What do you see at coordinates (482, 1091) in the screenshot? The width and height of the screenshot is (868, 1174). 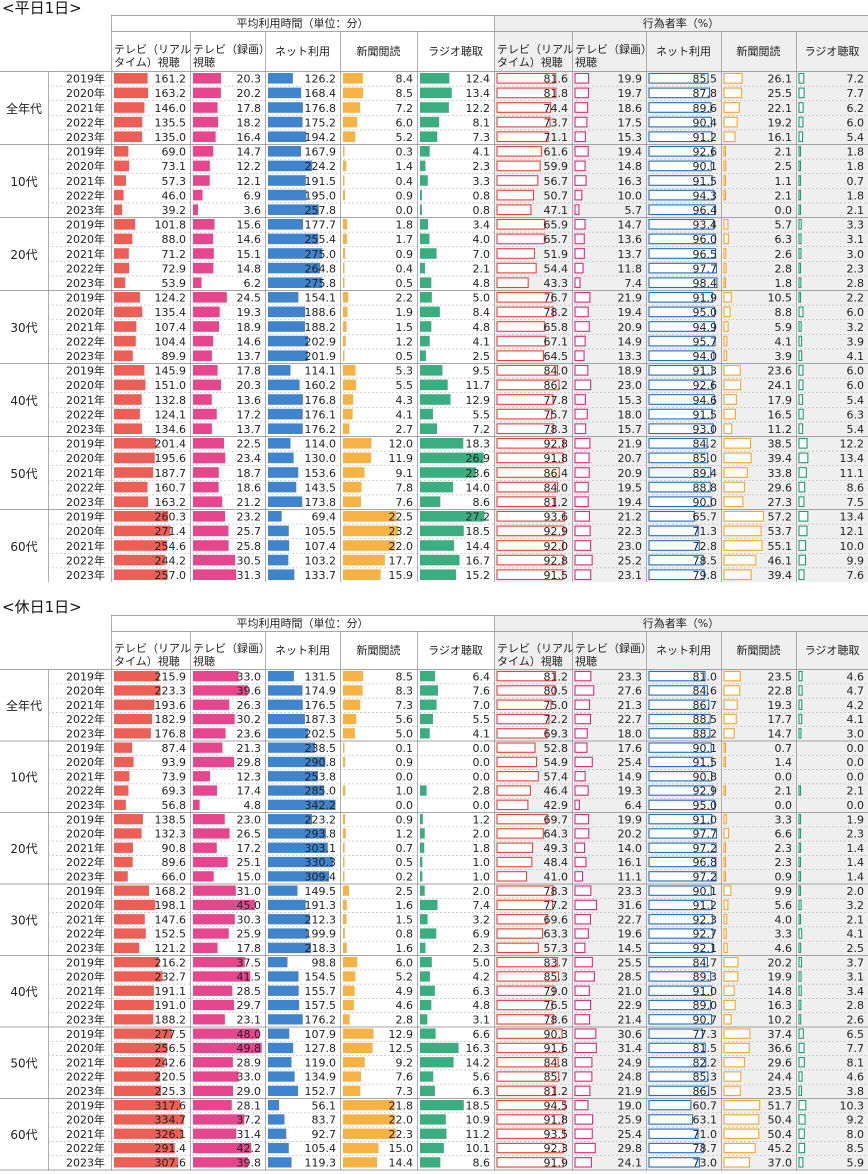 I see `time-value-radio: 6.3` at bounding box center [482, 1091].